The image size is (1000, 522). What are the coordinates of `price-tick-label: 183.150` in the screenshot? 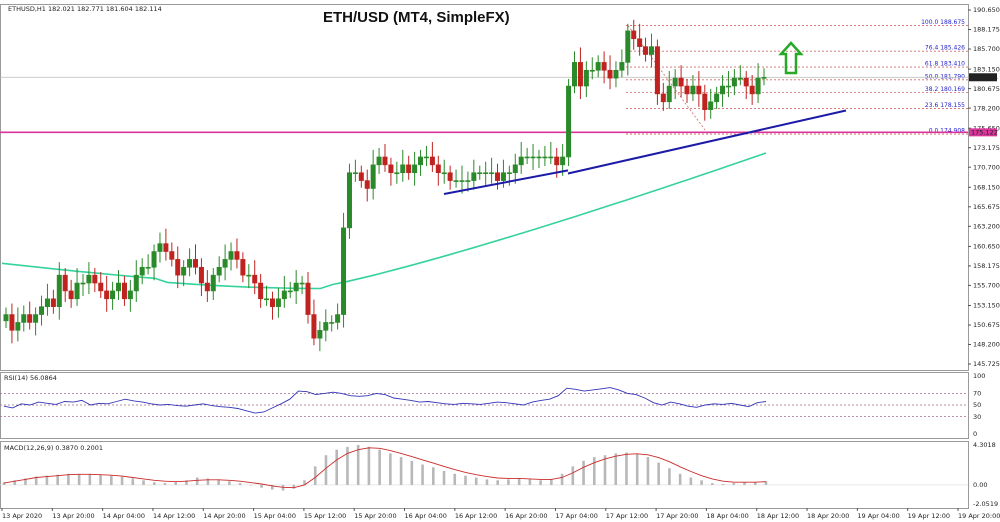 It's located at (986, 69).